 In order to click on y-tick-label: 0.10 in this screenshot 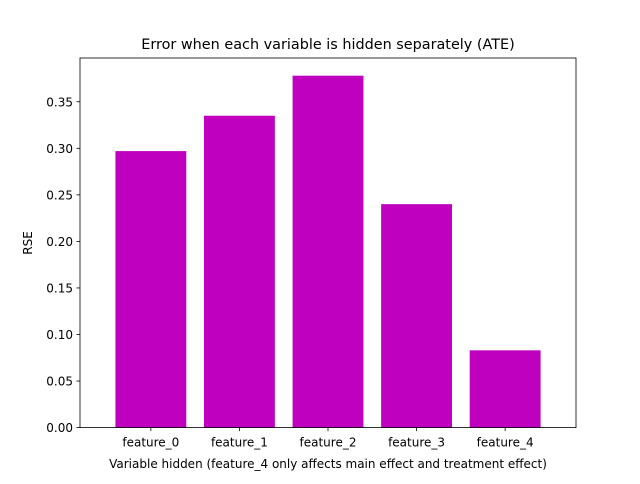, I will do `click(59, 335)`.